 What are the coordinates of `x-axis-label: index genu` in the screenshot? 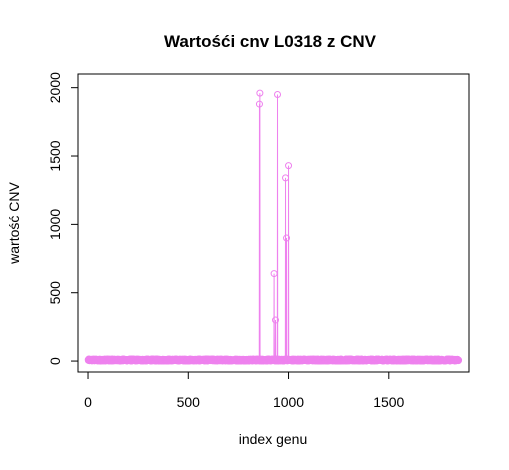 It's located at (273, 439).